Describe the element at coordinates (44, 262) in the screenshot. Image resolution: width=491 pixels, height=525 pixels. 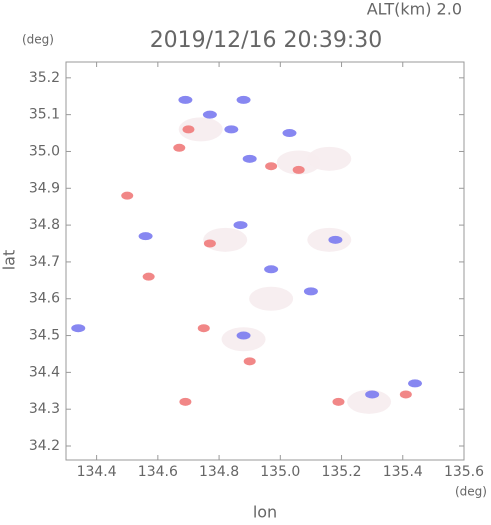
I see `y-tick-label: 34.7` at that location.